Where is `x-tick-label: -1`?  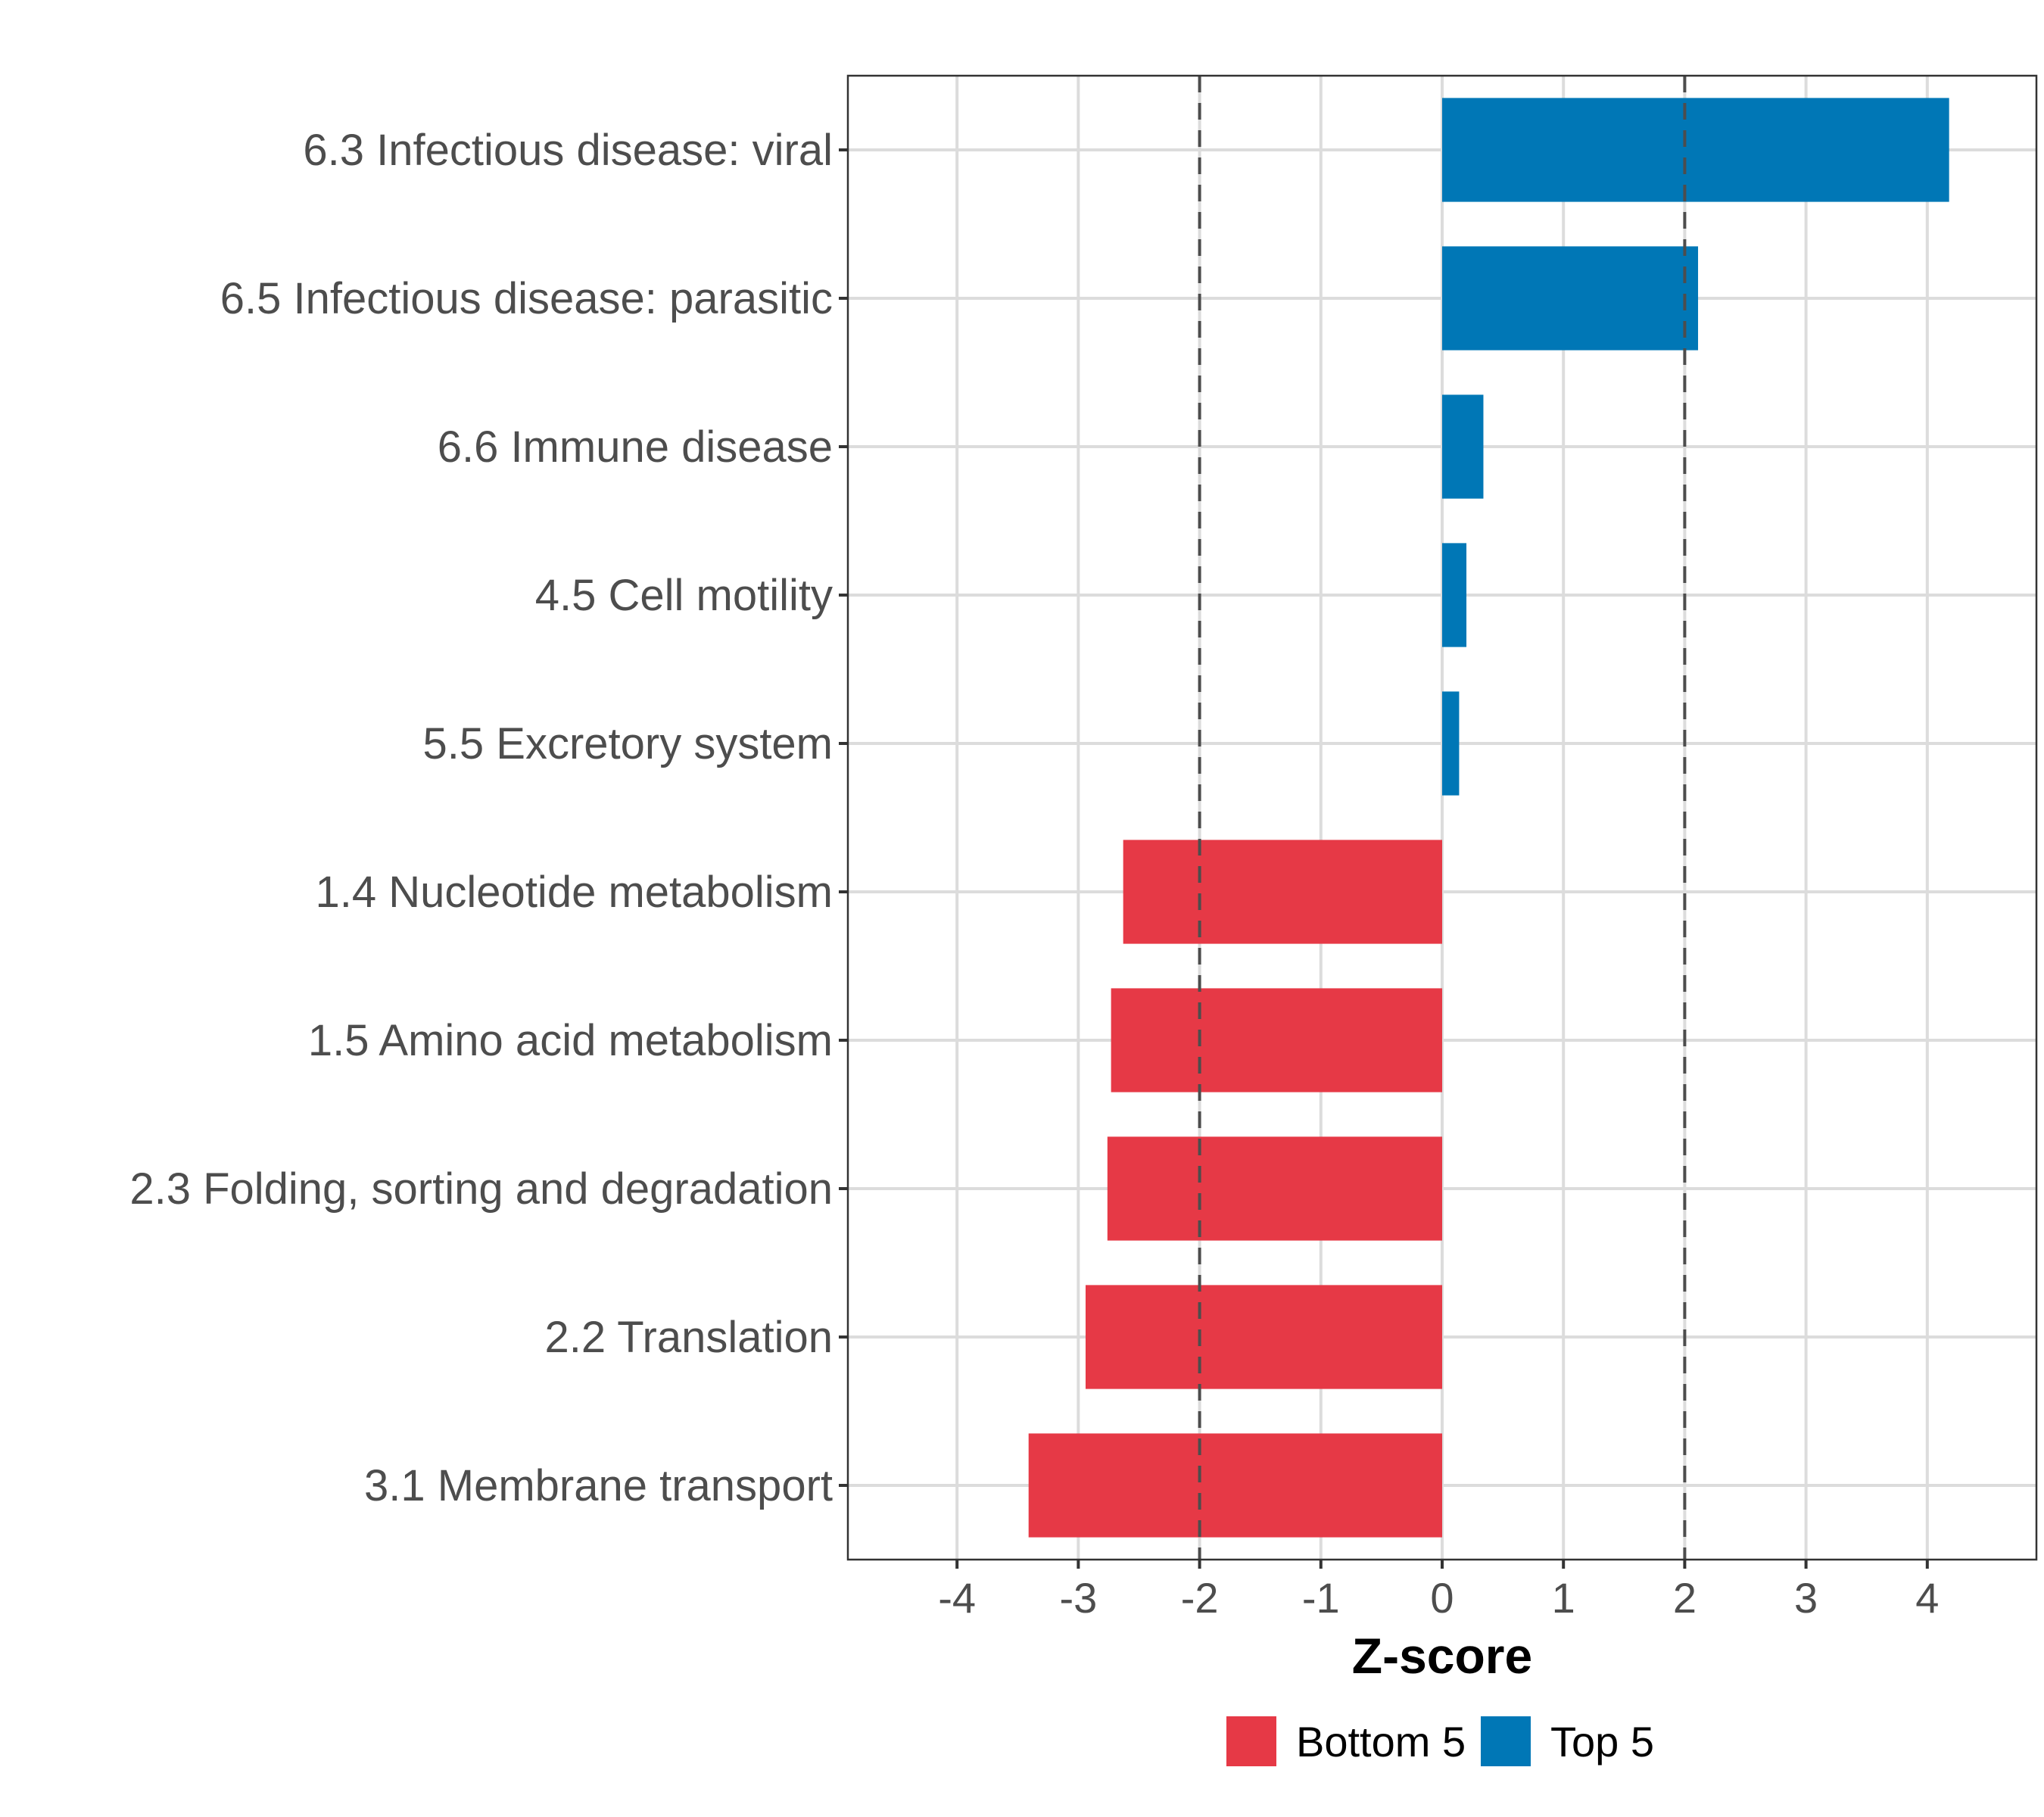
x-tick-label: -1 is located at coordinates (1321, 1598).